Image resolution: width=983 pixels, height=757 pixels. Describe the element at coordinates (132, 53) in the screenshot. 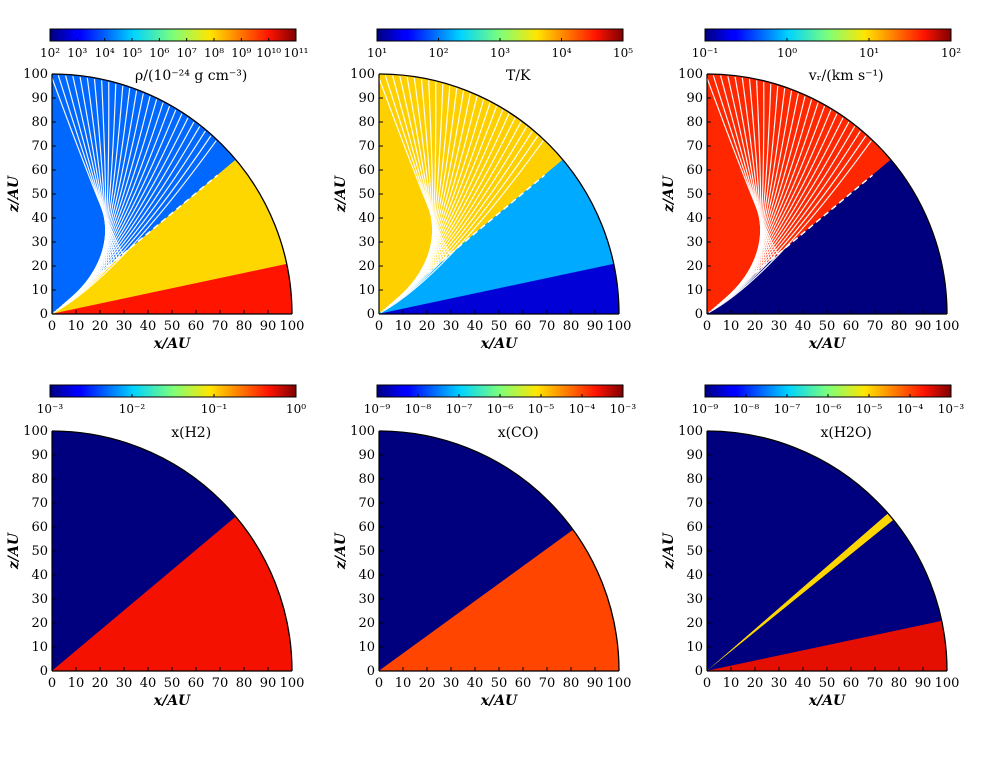

I see `colorbar-tick-label: 10⁵` at that location.